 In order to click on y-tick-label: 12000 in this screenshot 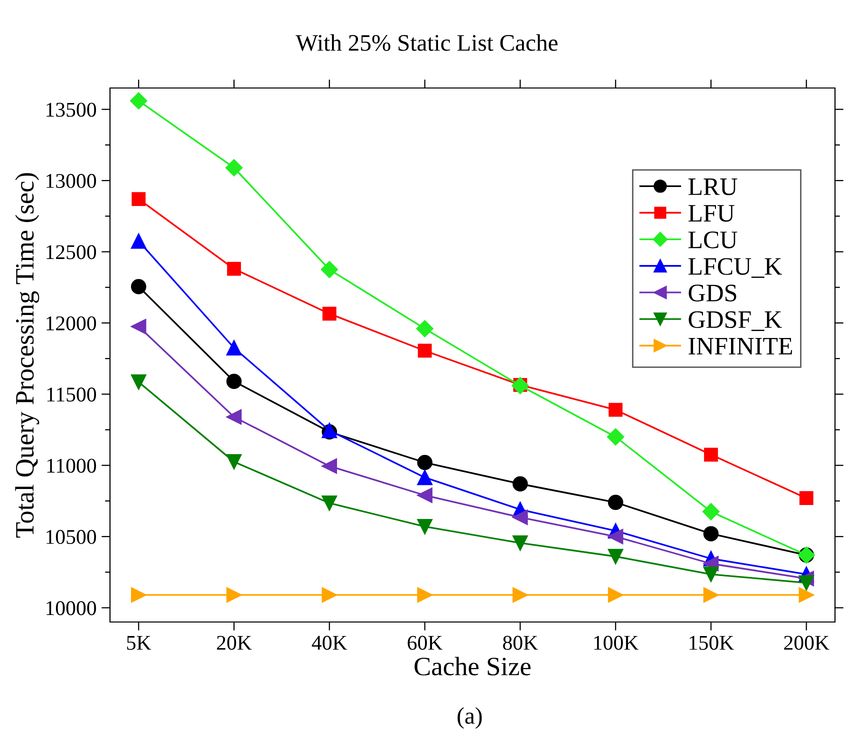, I will do `click(71, 323)`.